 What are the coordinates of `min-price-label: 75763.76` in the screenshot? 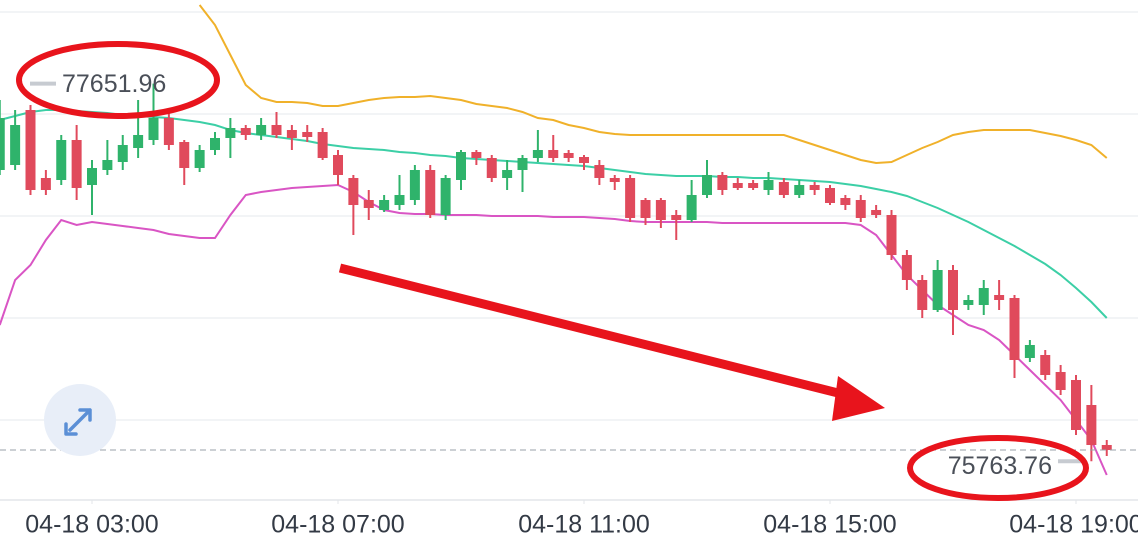 It's located at (1000, 466).